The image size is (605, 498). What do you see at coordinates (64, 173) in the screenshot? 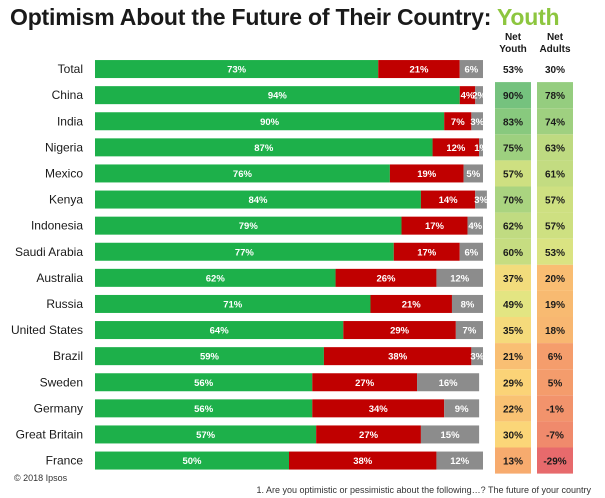
I see `category-label: Mexico` at bounding box center [64, 173].